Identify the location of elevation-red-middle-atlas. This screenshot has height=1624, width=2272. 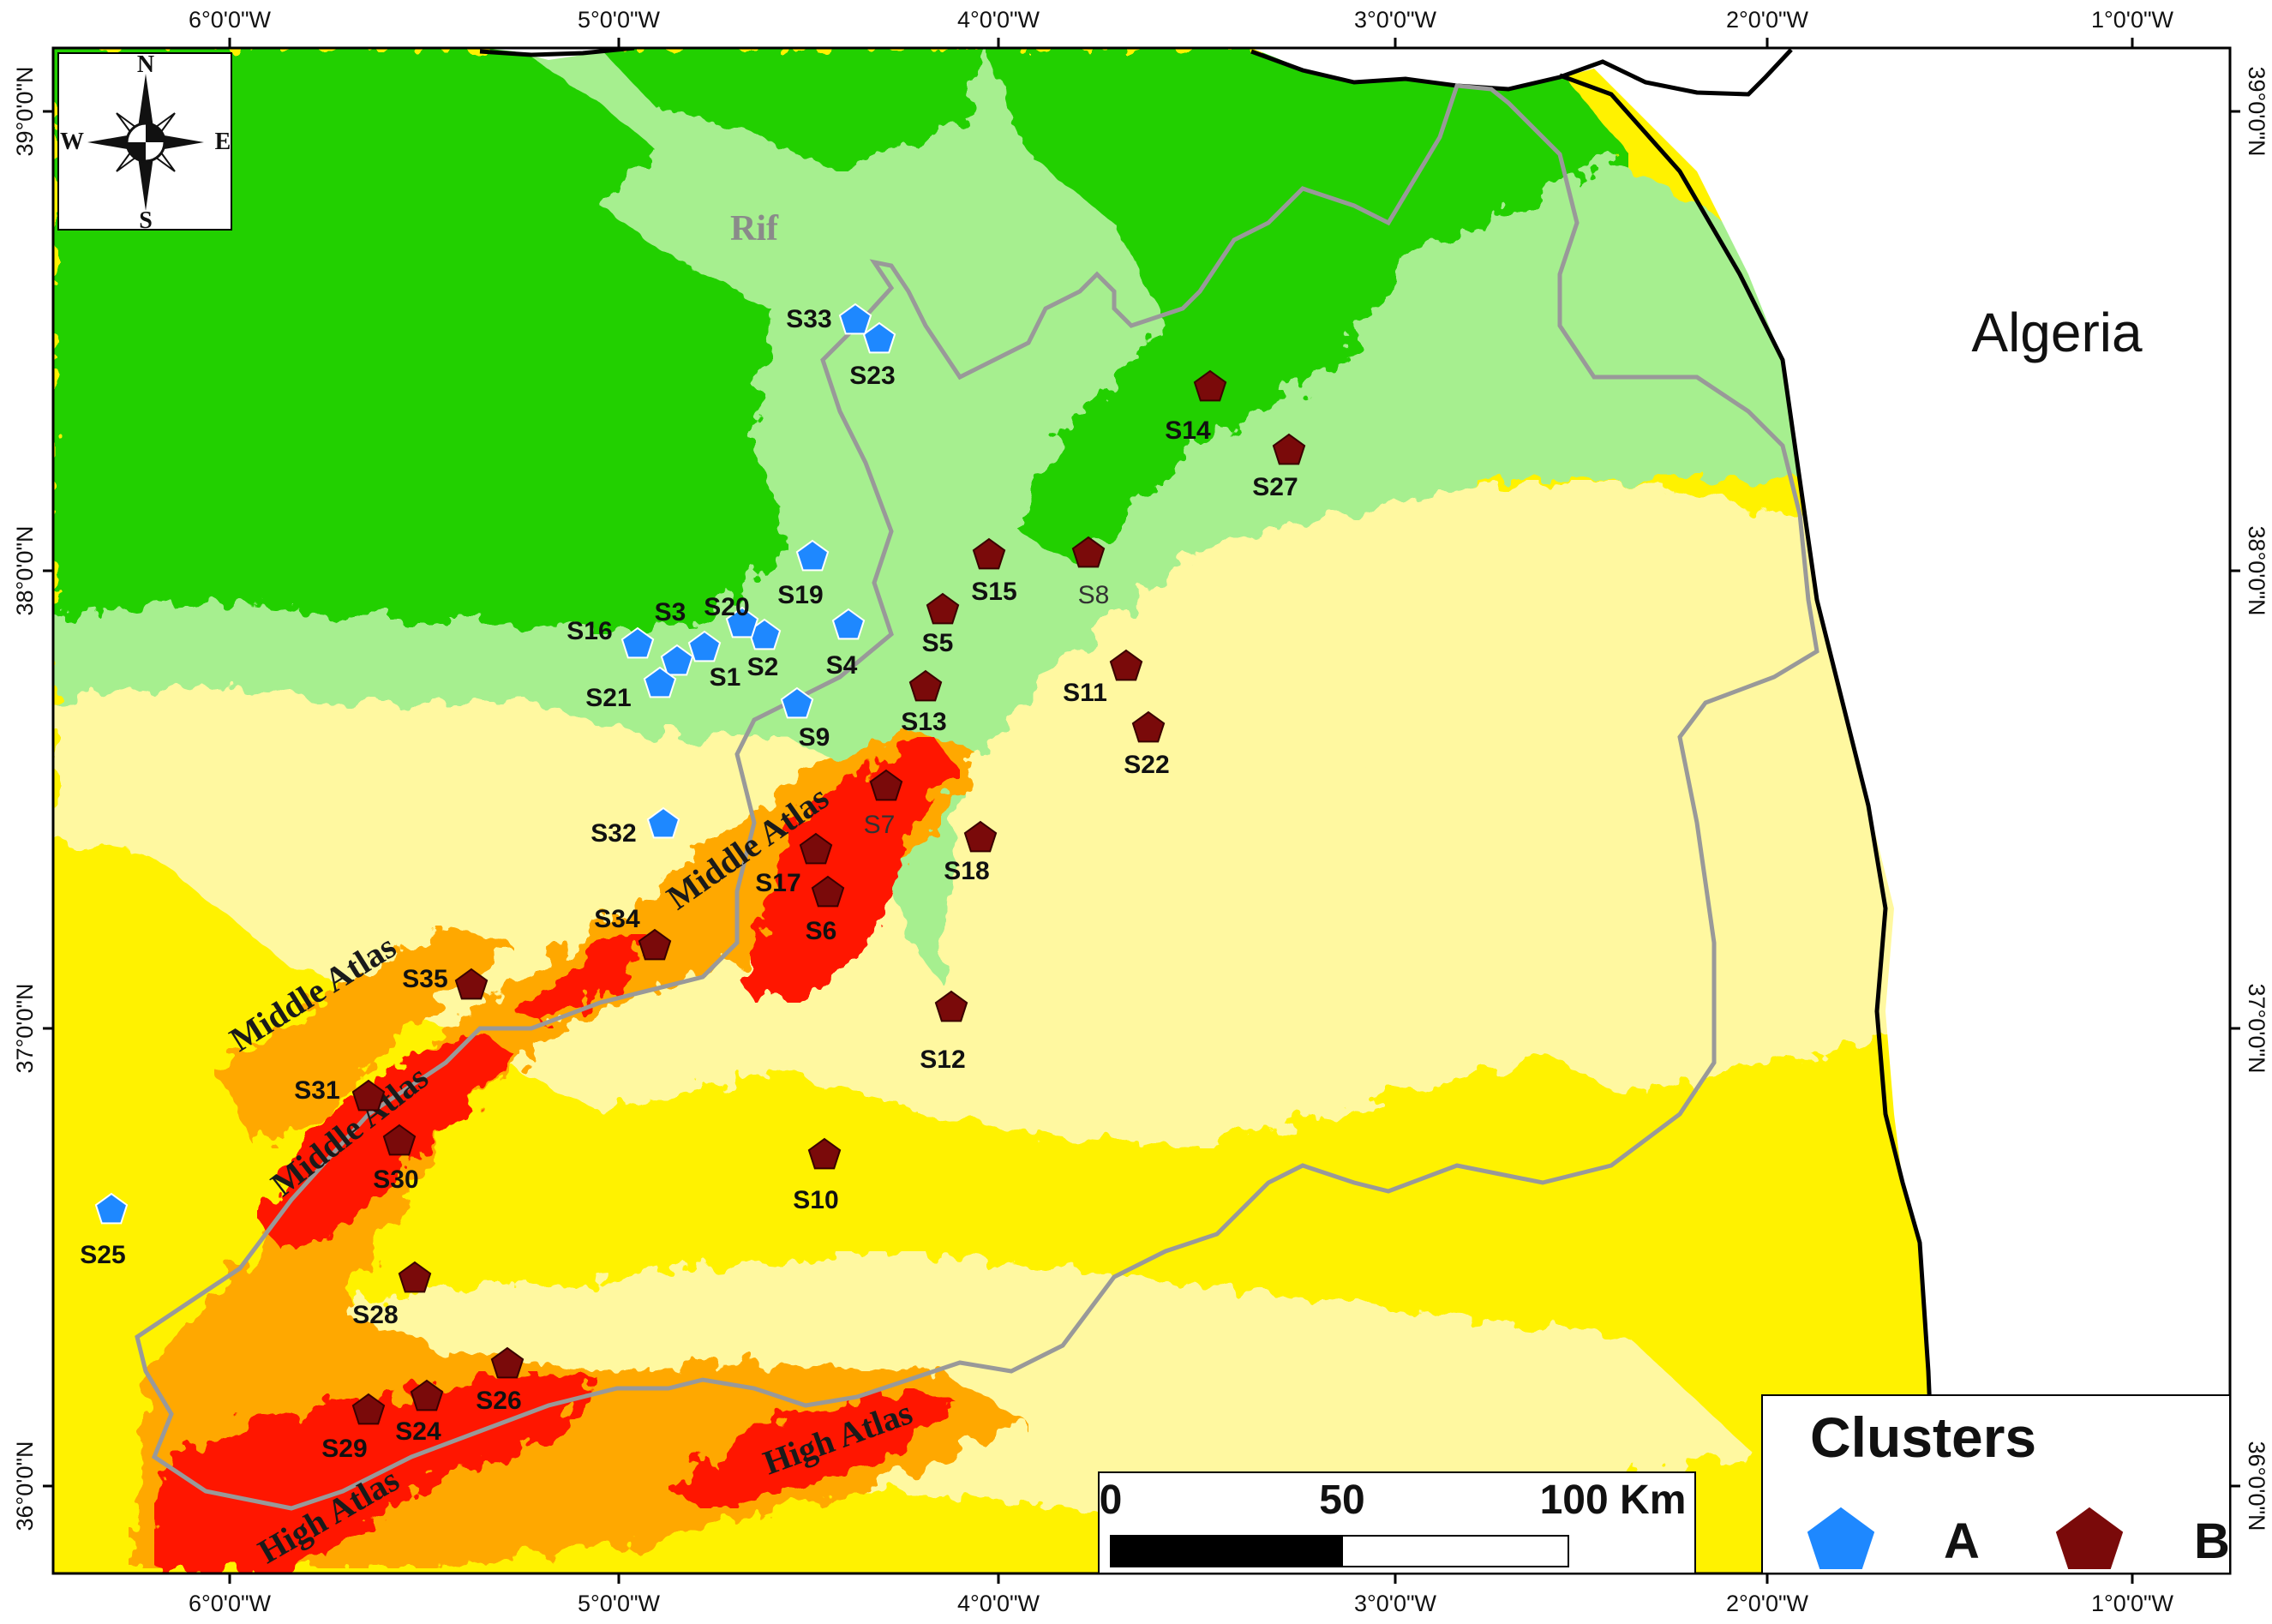
(849, 870).